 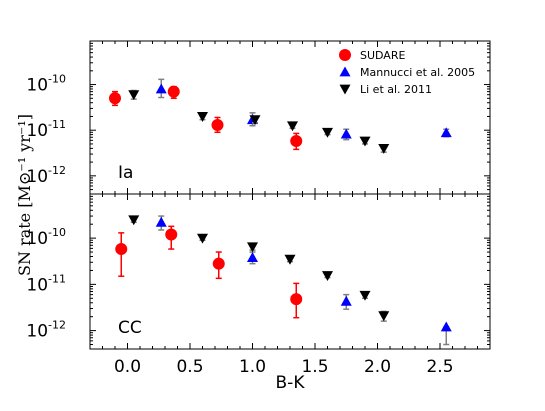 What do you see at coordinates (125, 173) in the screenshot?
I see `panel-label-ia: Ia` at bounding box center [125, 173].